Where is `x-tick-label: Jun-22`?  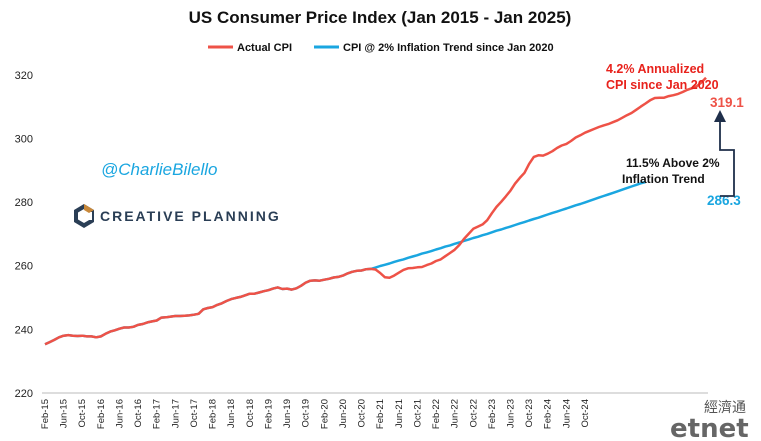 x-tick-label: Jun-22 is located at coordinates (455, 413).